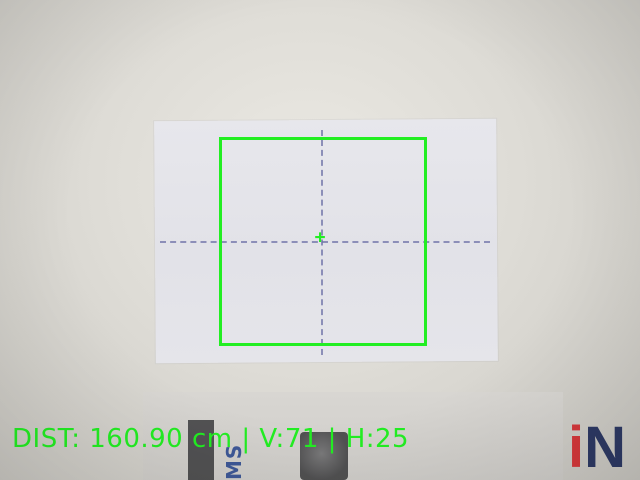 This screenshot has width=640, height=480. What do you see at coordinates (320, 238) in the screenshot?
I see `center-crosshair-icon: +` at bounding box center [320, 238].